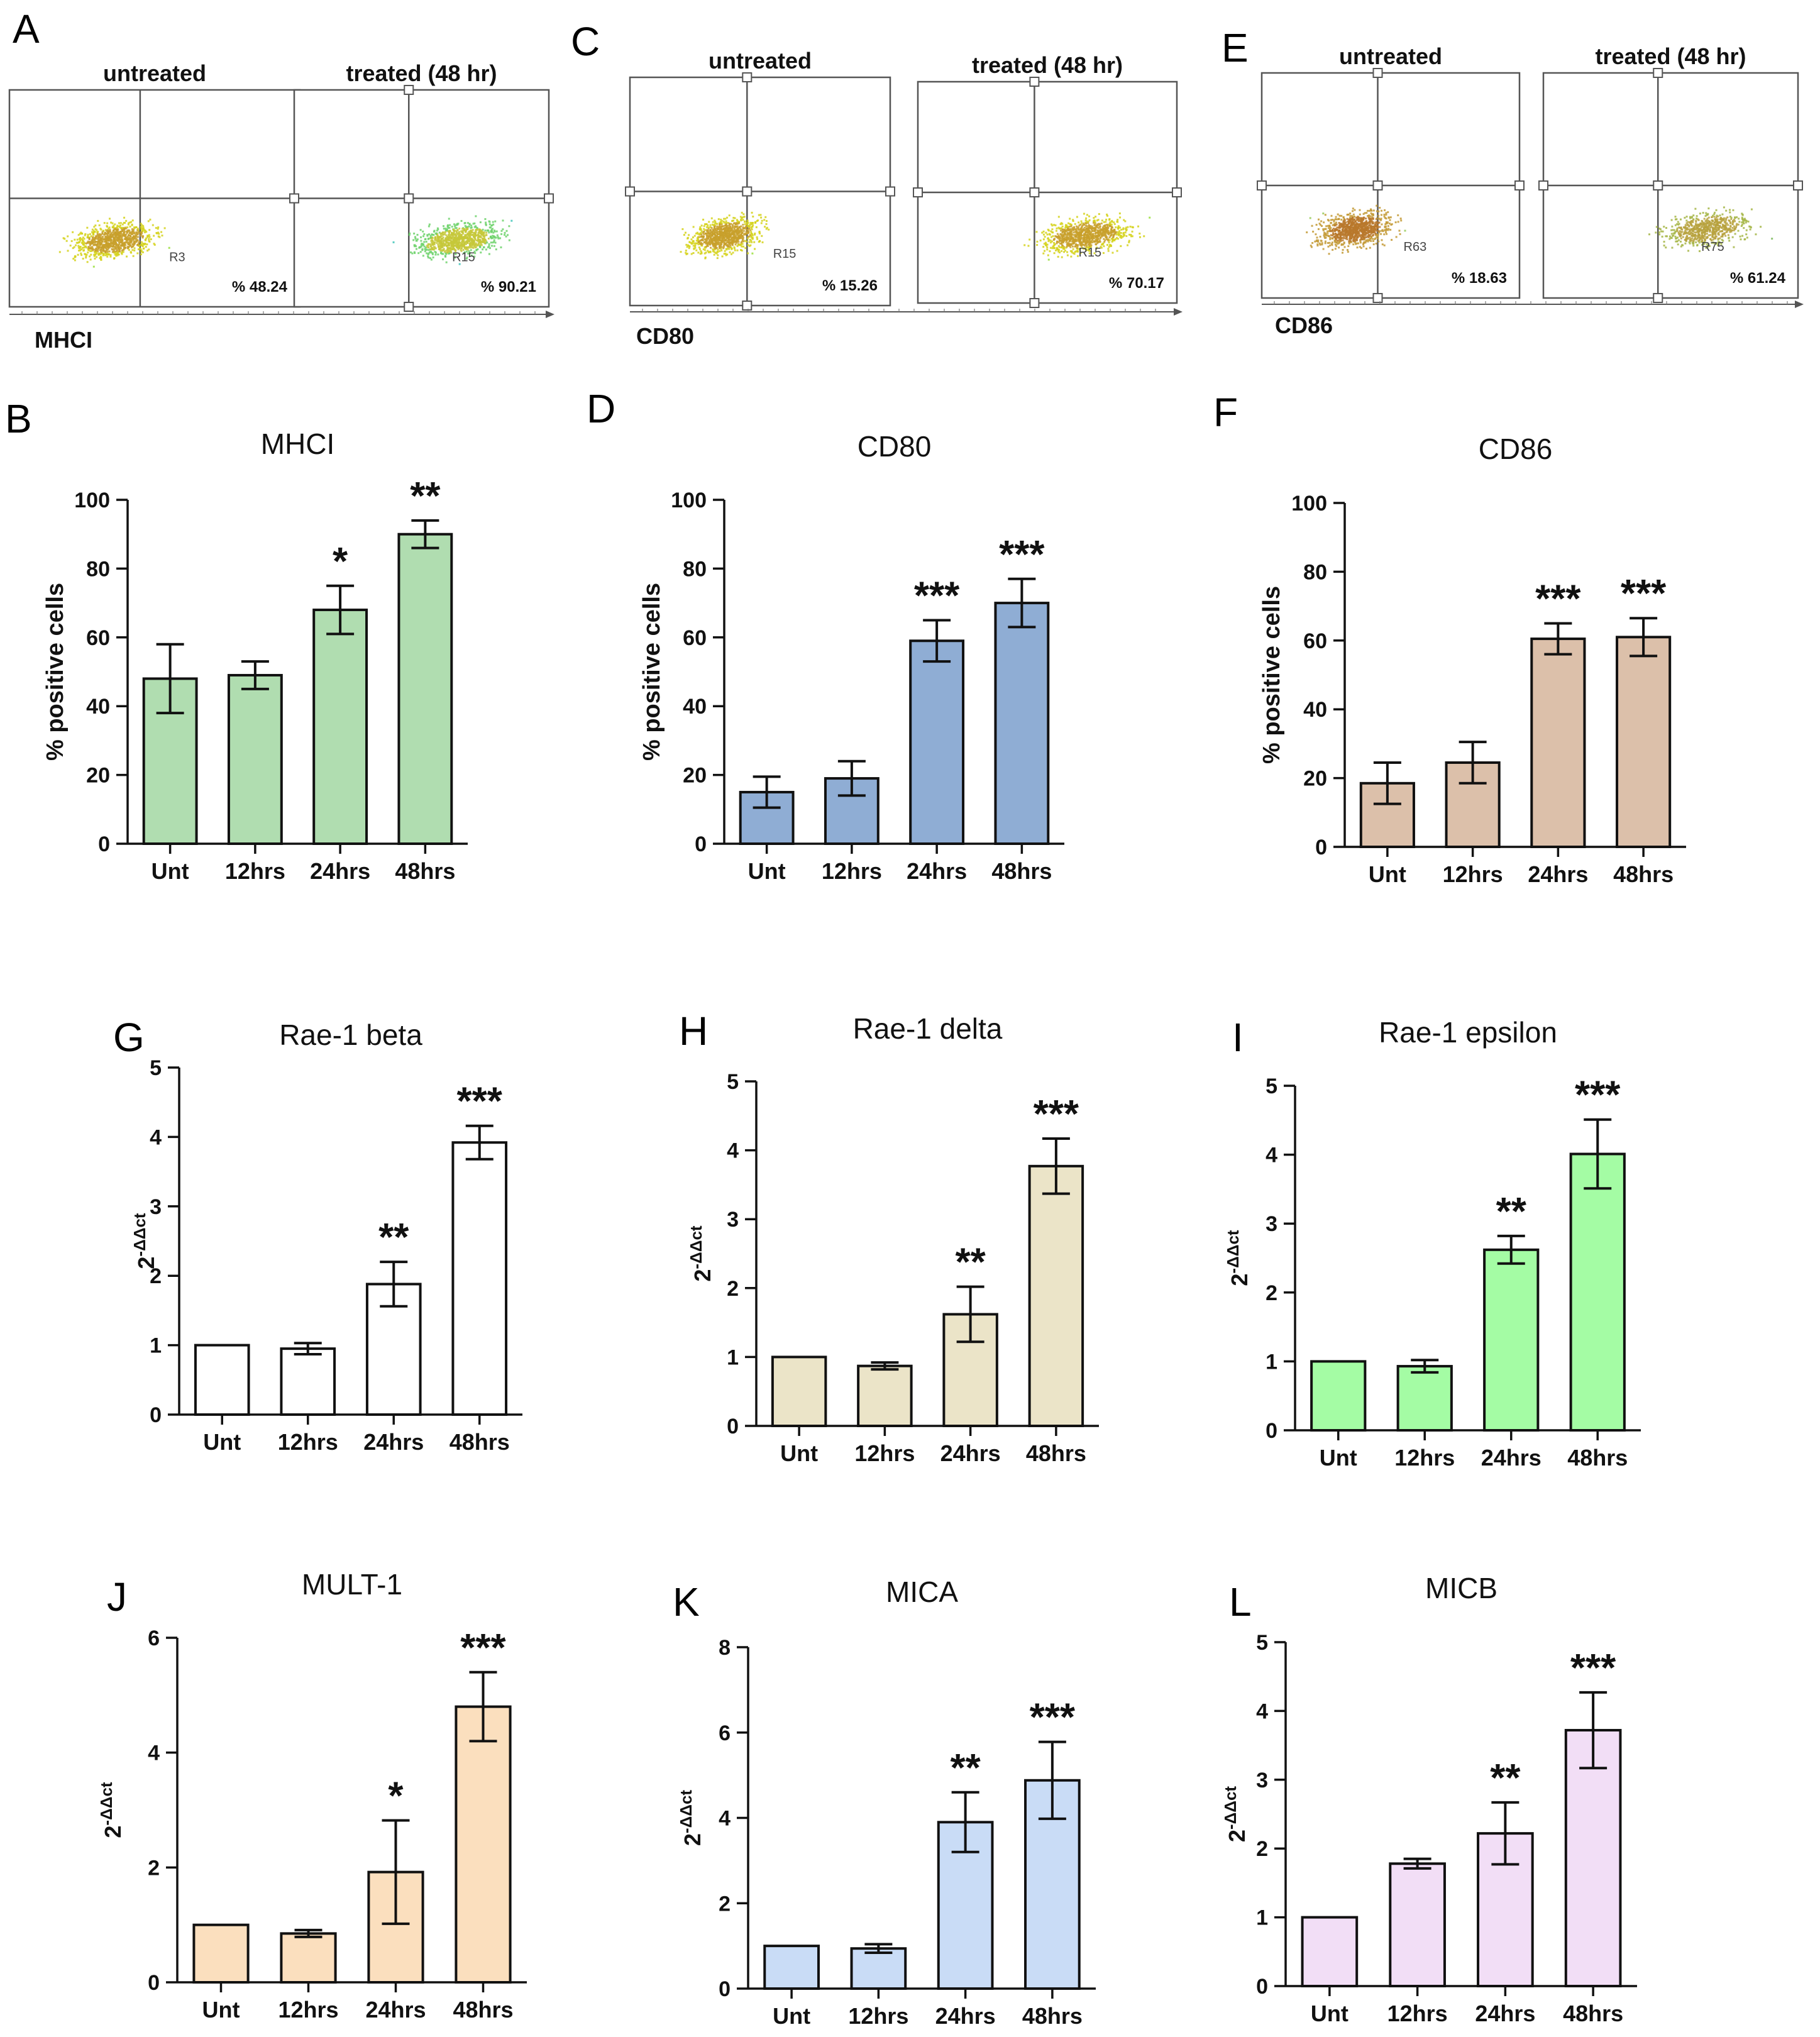 Image resolution: width=1820 pixels, height=2037 pixels. What do you see at coordinates (154, 73) in the screenshot?
I see `flow-plot-title: untreated` at bounding box center [154, 73].